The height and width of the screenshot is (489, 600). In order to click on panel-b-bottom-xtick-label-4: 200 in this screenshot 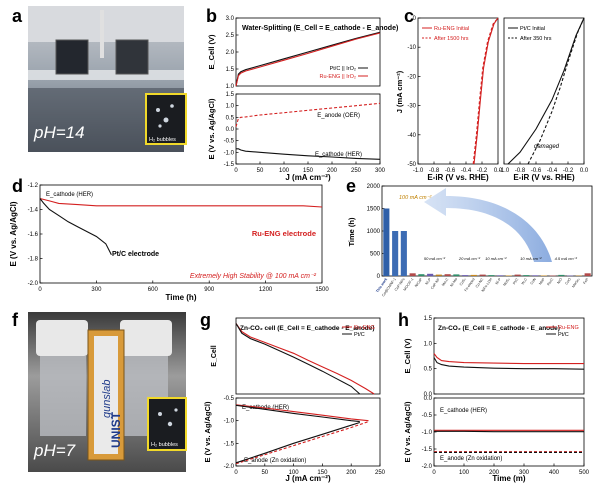, I will do `click(332, 171)`.